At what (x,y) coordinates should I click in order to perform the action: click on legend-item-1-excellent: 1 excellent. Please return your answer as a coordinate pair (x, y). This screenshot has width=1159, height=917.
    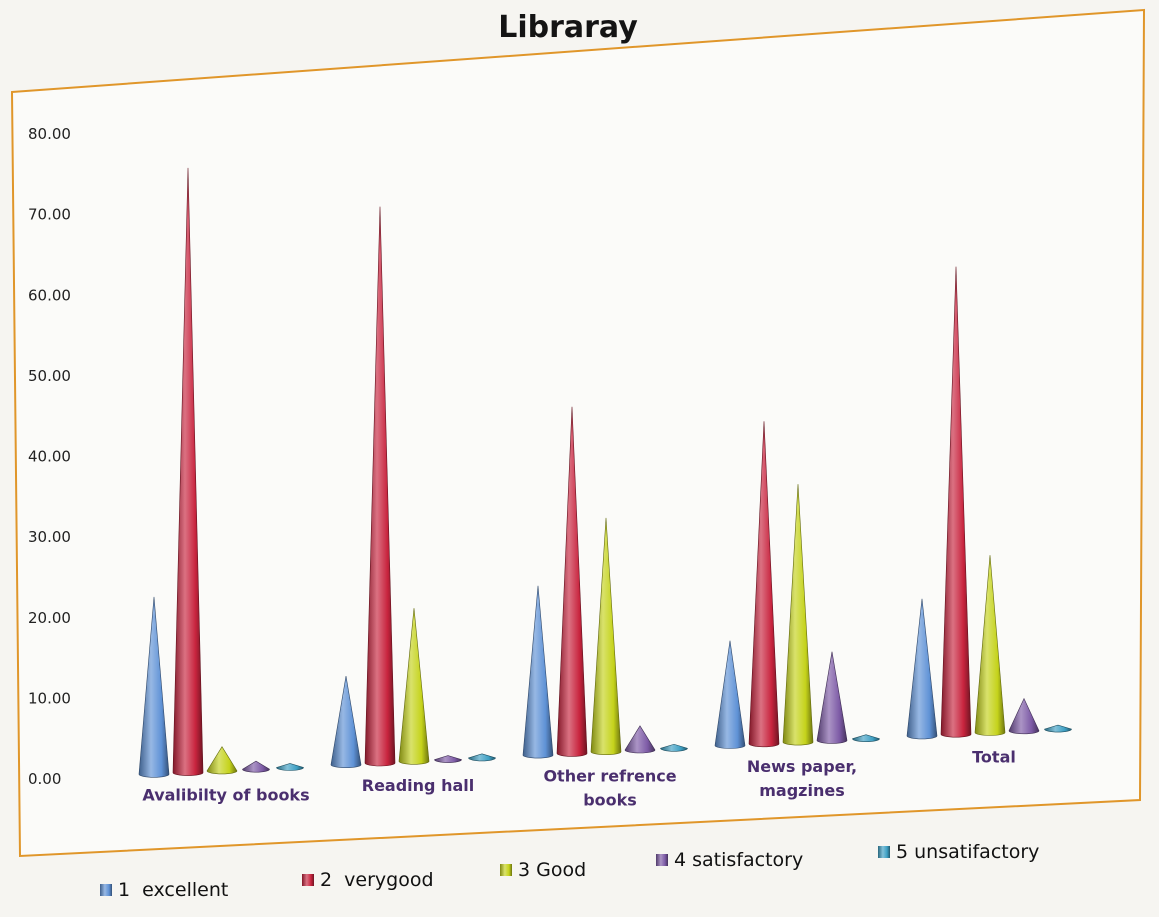
    Looking at the image, I should click on (164, 890).